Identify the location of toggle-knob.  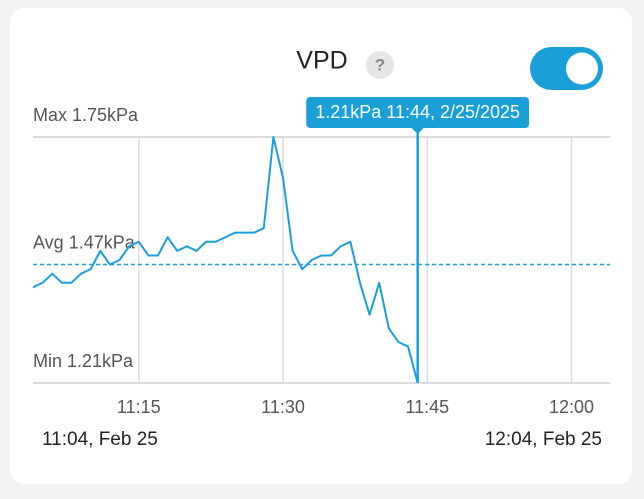
(582, 68).